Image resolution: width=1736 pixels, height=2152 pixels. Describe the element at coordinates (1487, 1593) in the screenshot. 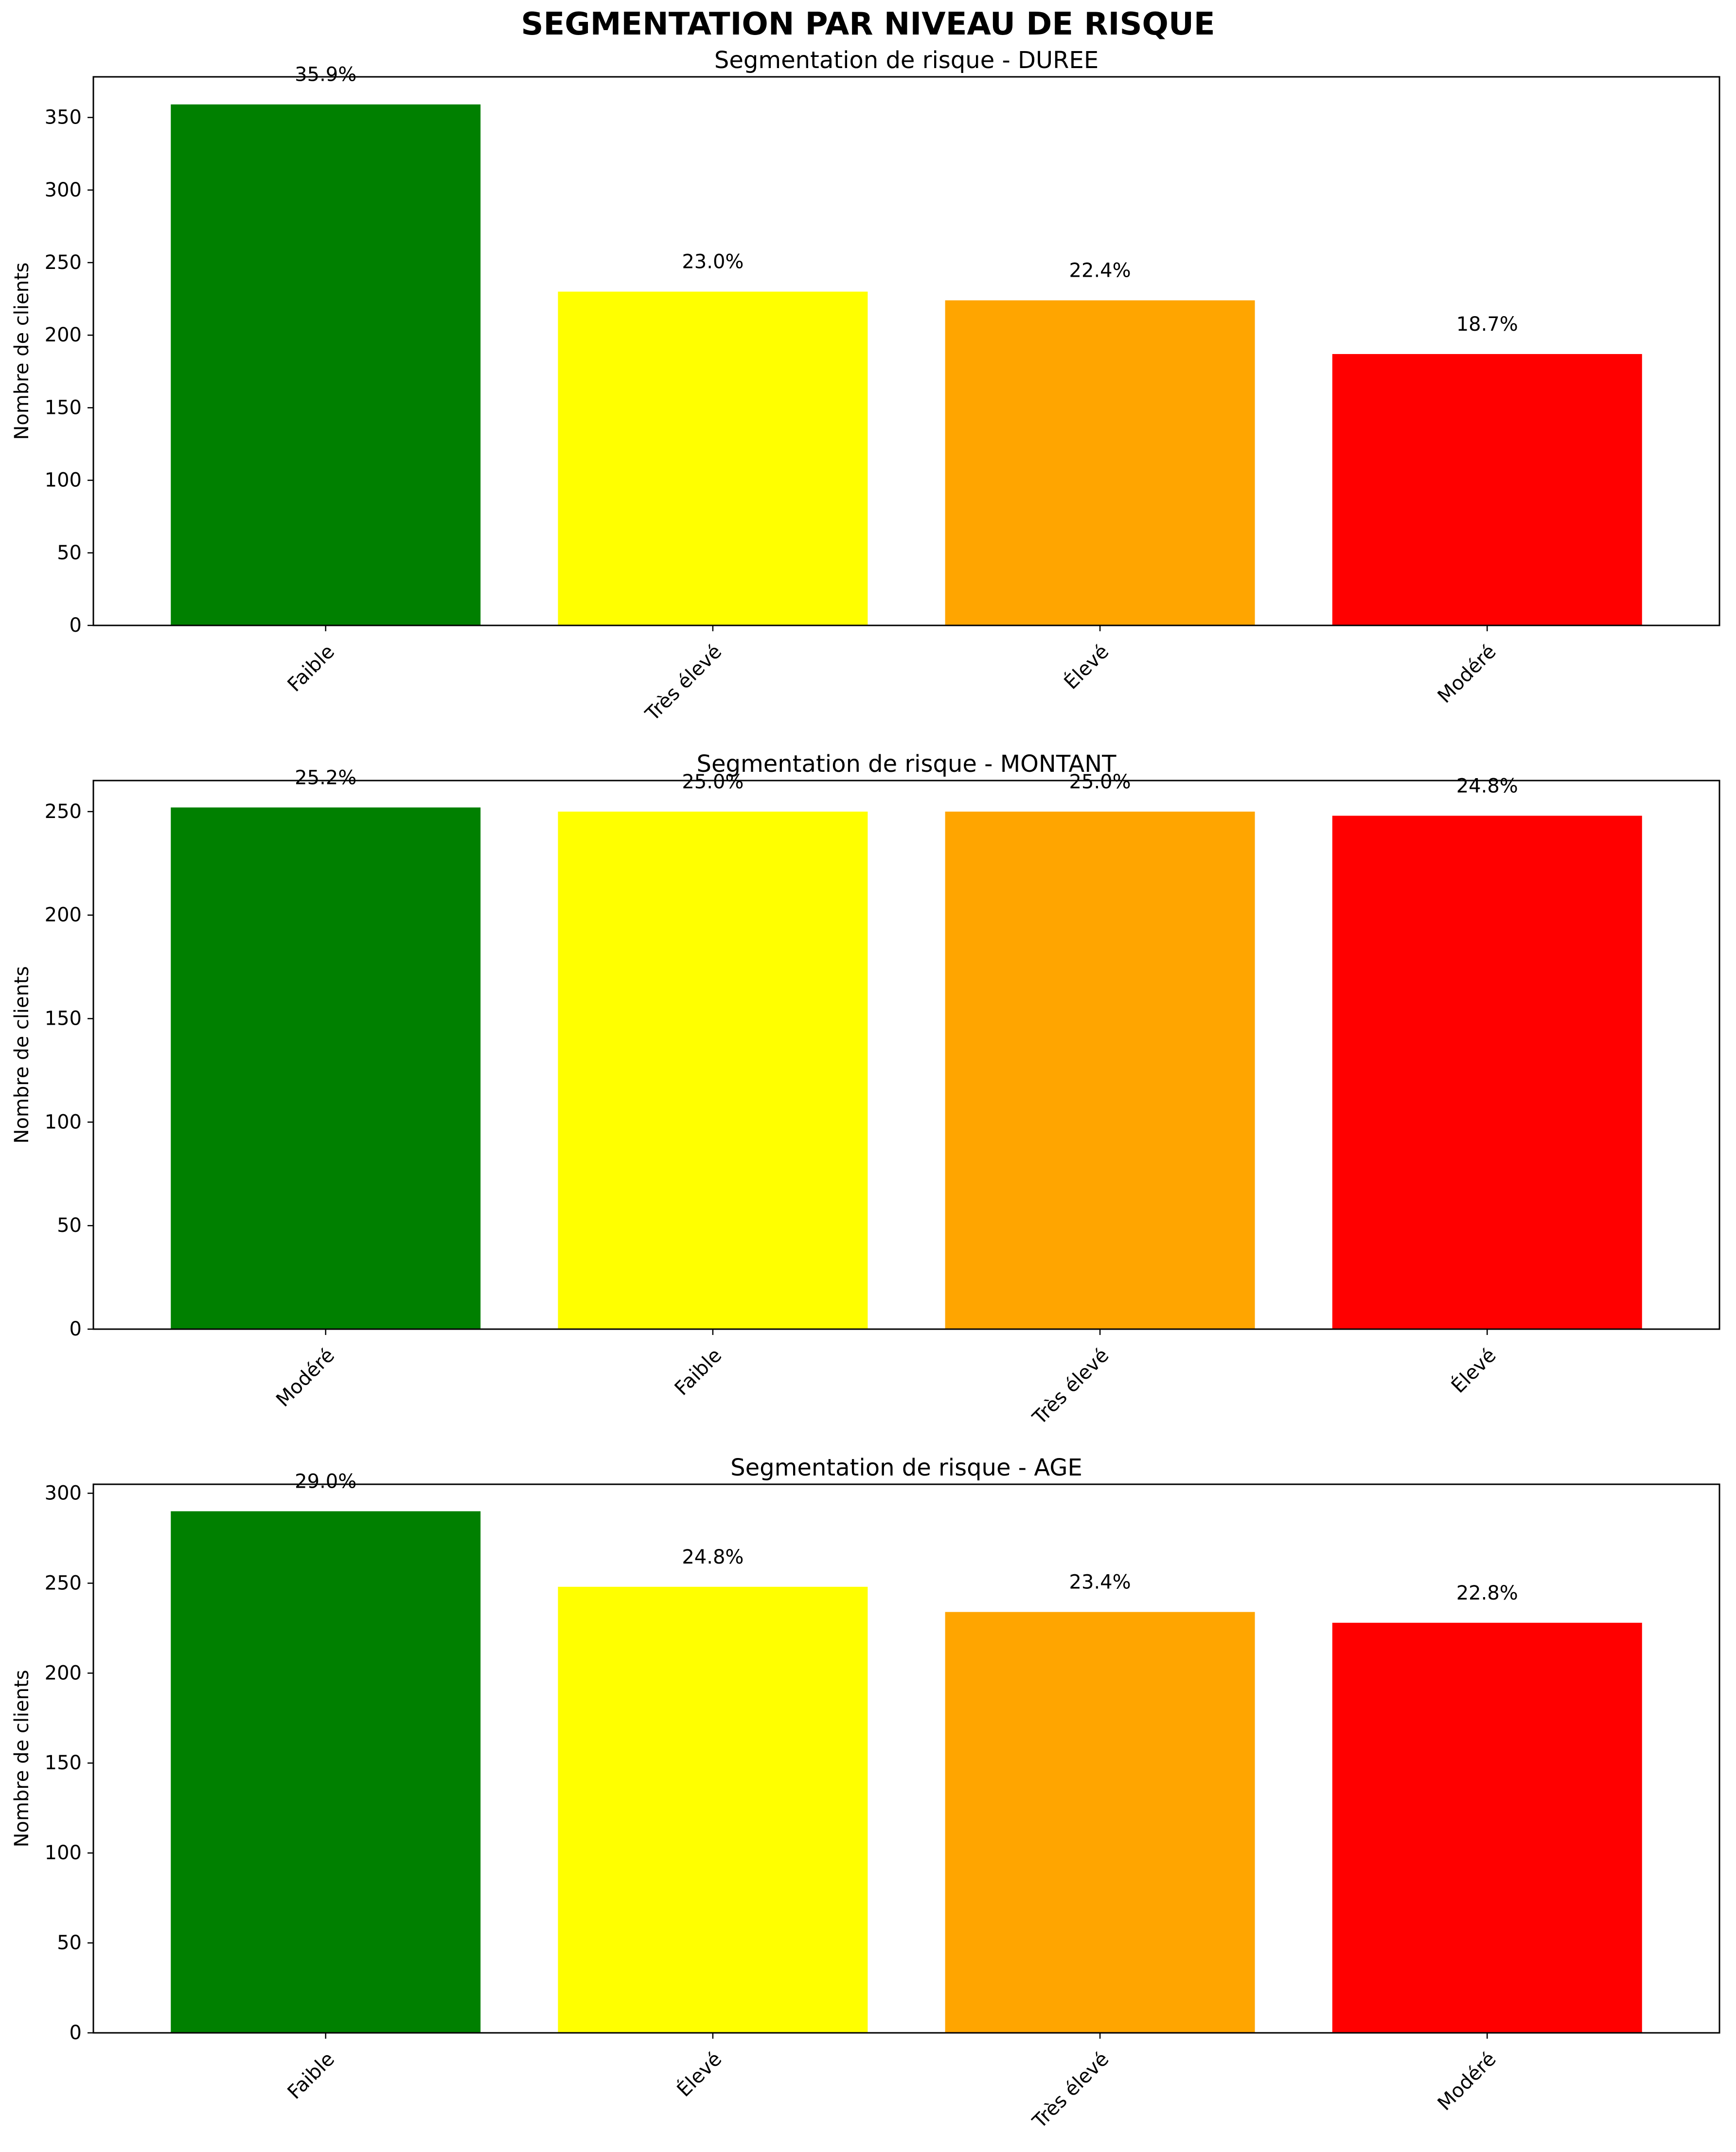

I see `data-label: 22.8%` at that location.